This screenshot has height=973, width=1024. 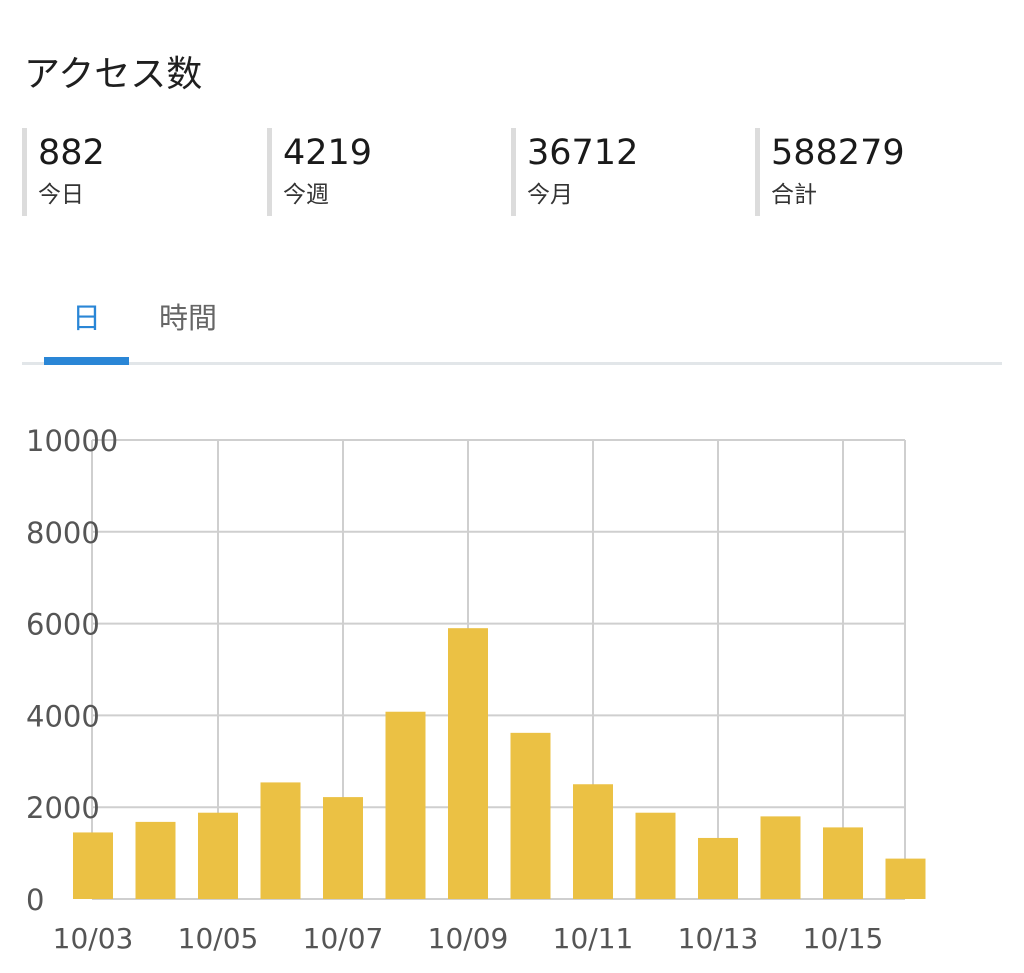 What do you see at coordinates (61, 195) in the screenshot?
I see `stat-today-label: 今日` at bounding box center [61, 195].